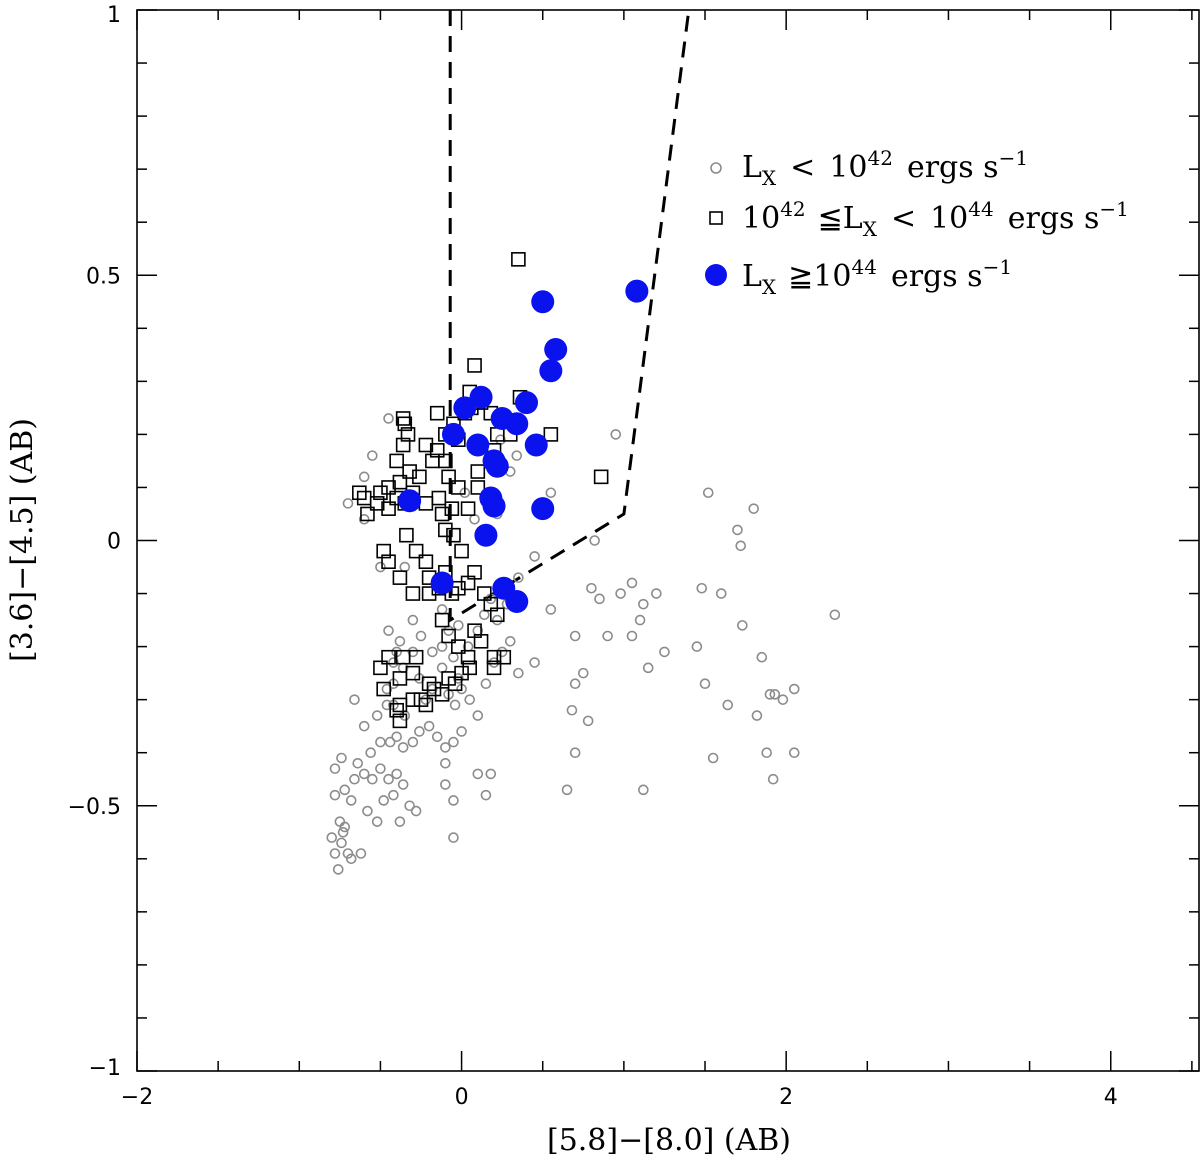  What do you see at coordinates (885, 168) in the screenshot?
I see `legend-label-low: LX <1042 ergs s−1` at bounding box center [885, 168].